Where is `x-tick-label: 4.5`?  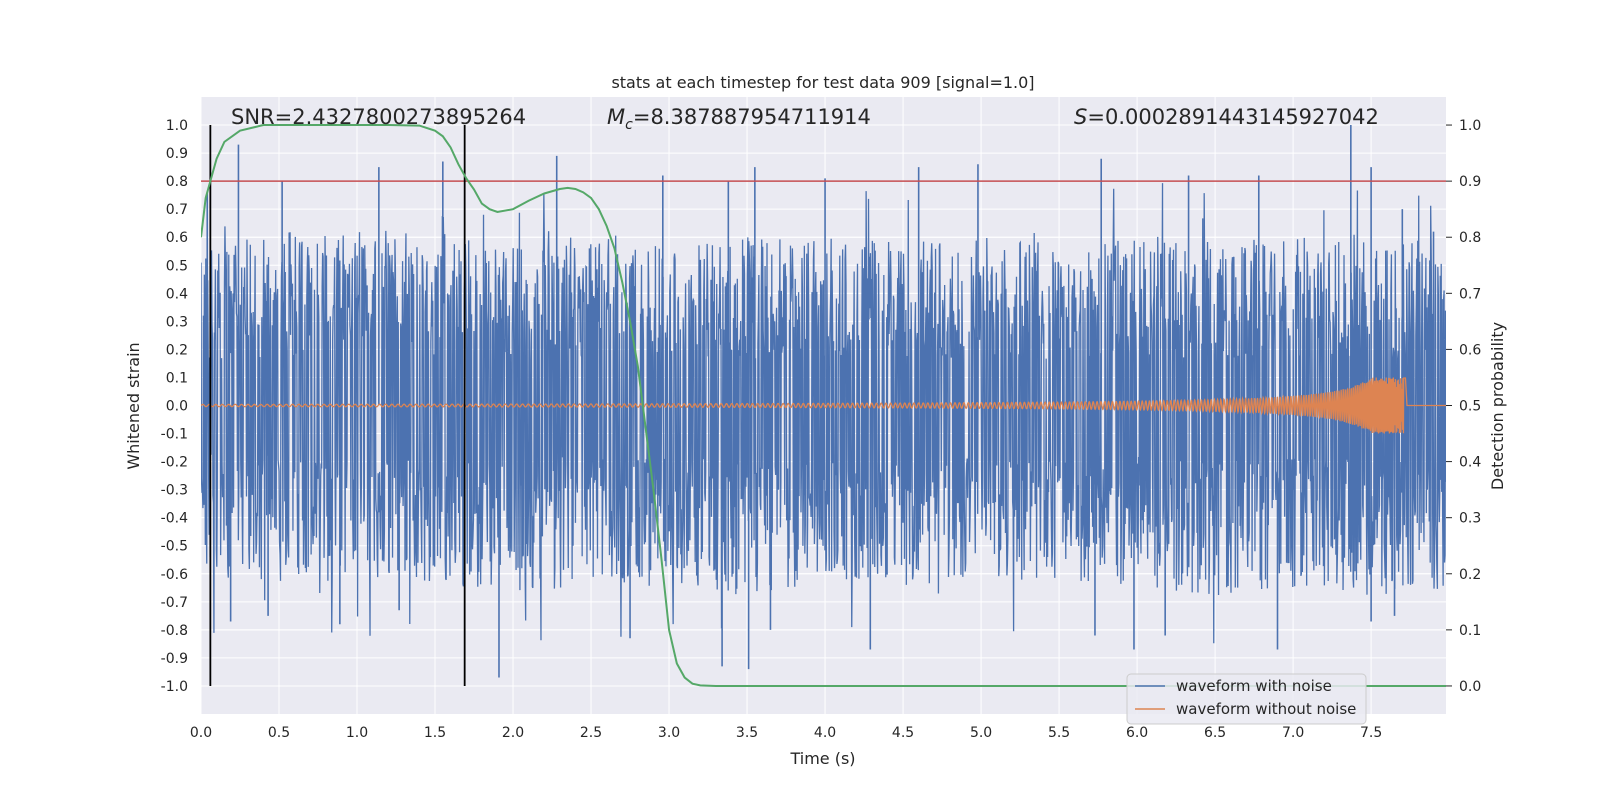 x-tick-label: 4.5 is located at coordinates (903, 733).